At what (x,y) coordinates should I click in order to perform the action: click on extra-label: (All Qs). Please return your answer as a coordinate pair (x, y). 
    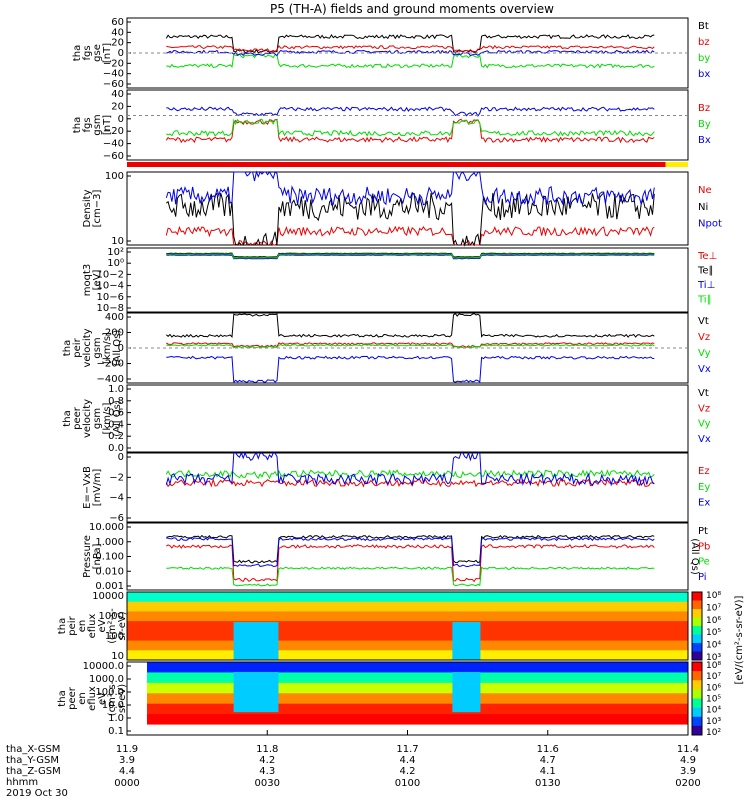
    Looking at the image, I should click on (694, 556).